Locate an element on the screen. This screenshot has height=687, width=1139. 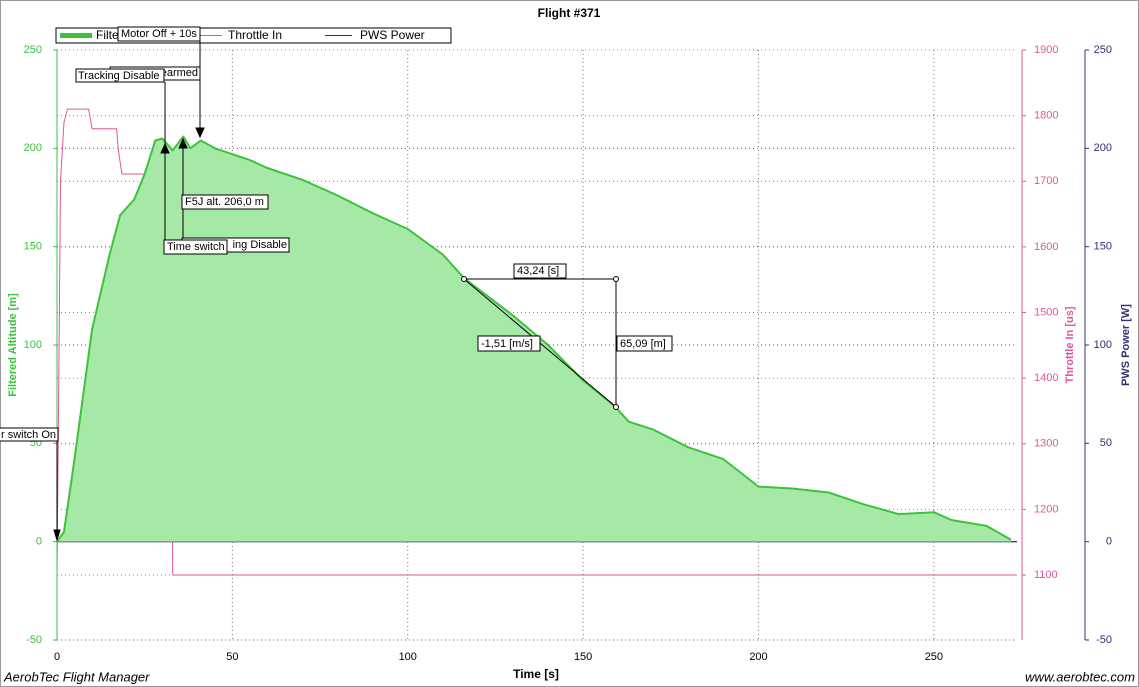
y2-tick-label: 1900 is located at coordinates (1046, 50).